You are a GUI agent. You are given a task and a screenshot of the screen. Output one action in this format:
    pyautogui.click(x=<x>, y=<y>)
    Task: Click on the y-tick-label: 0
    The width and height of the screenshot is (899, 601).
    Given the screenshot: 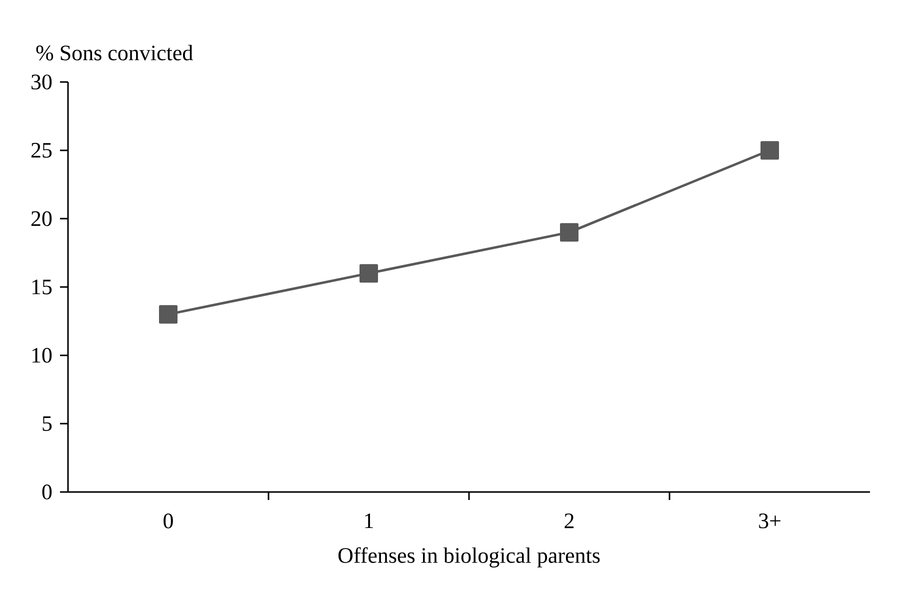 What is the action you would take?
    pyautogui.click(x=47, y=492)
    